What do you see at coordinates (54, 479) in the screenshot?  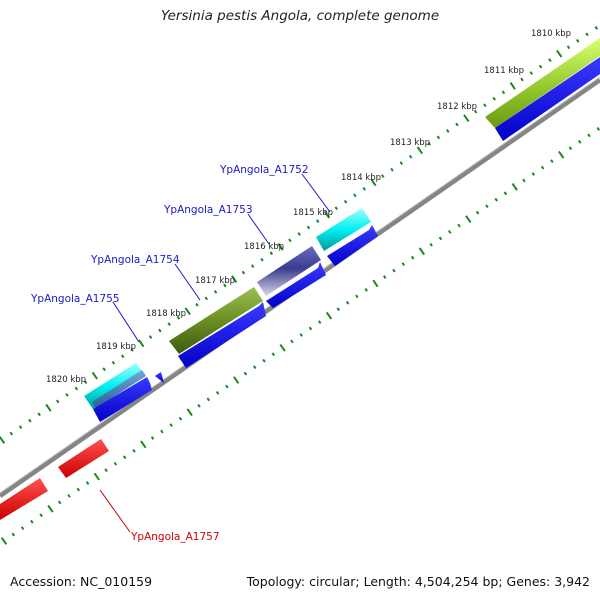 I see `feature-track-lower` at bounding box center [54, 479].